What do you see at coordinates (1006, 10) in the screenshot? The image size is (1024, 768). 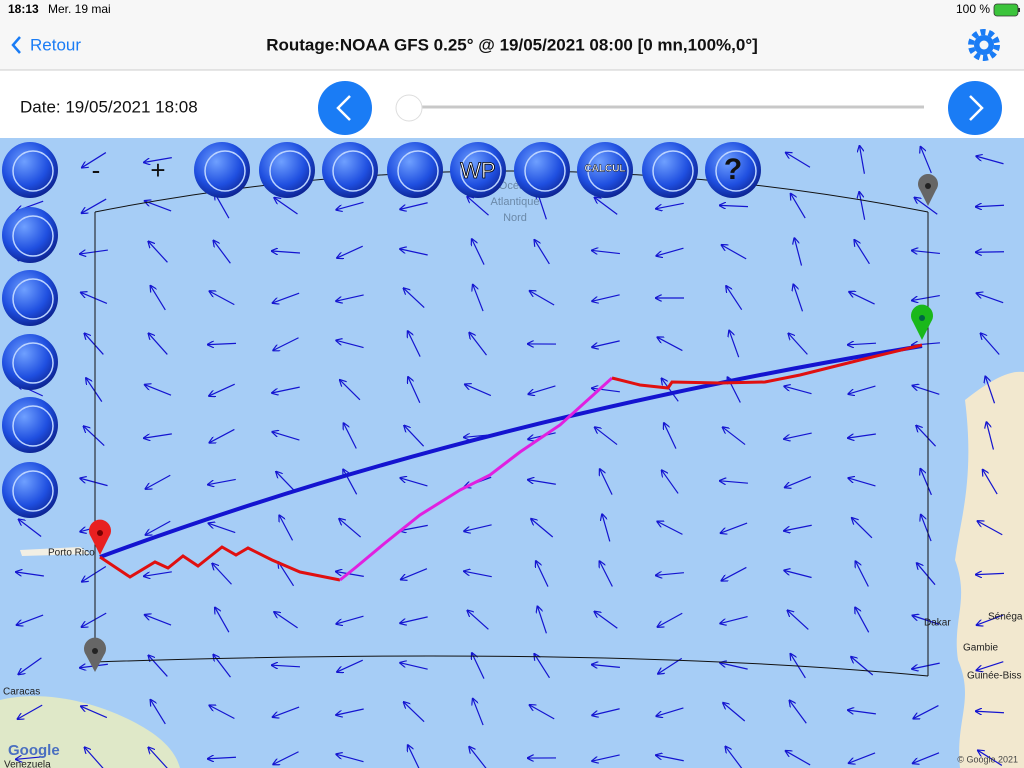 I see `battery-icon` at bounding box center [1006, 10].